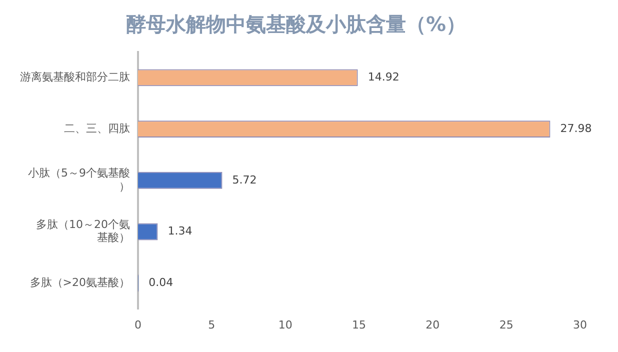  Describe the element at coordinates (433, 325) in the screenshot. I see `x-tick-label: 20` at that location.